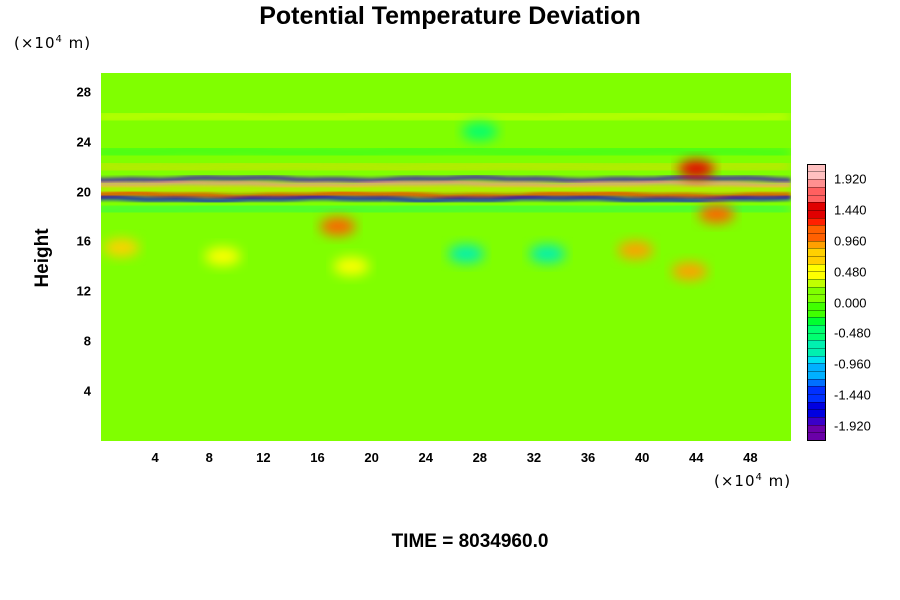  What do you see at coordinates (852, 426) in the screenshot?
I see `colorbar-label: -1.920` at bounding box center [852, 426].